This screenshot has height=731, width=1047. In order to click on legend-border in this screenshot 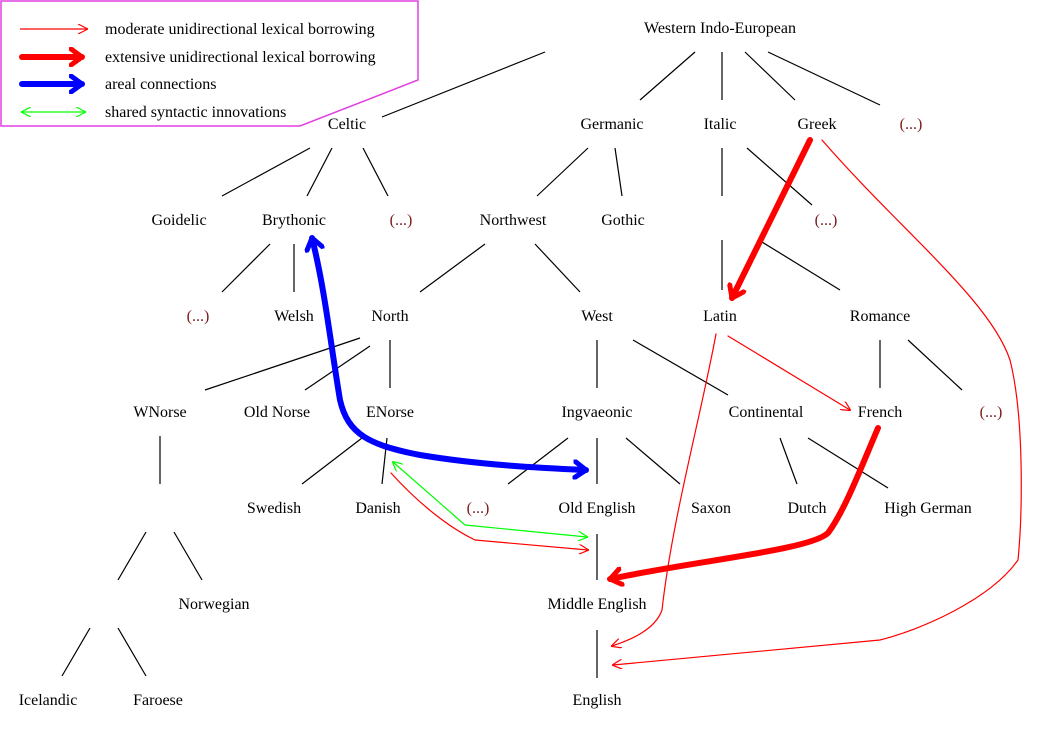, I will do `click(209, 63)`.